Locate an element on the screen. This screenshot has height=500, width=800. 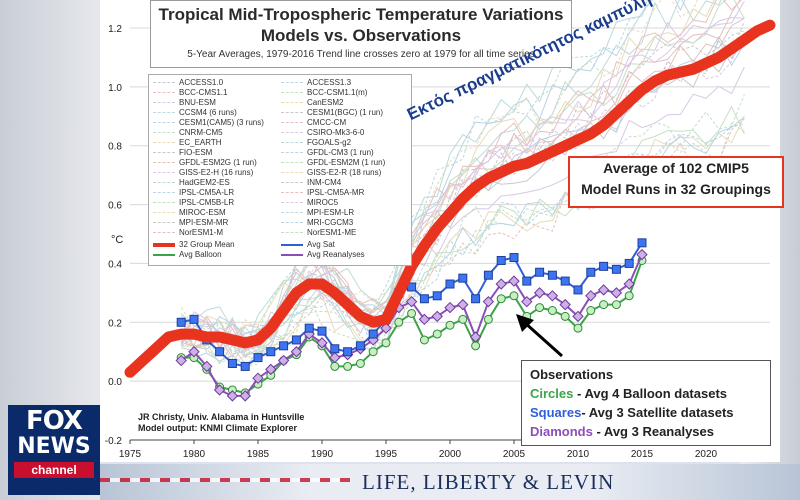
logo-fox-text: FOX is located at coordinates (54, 421).